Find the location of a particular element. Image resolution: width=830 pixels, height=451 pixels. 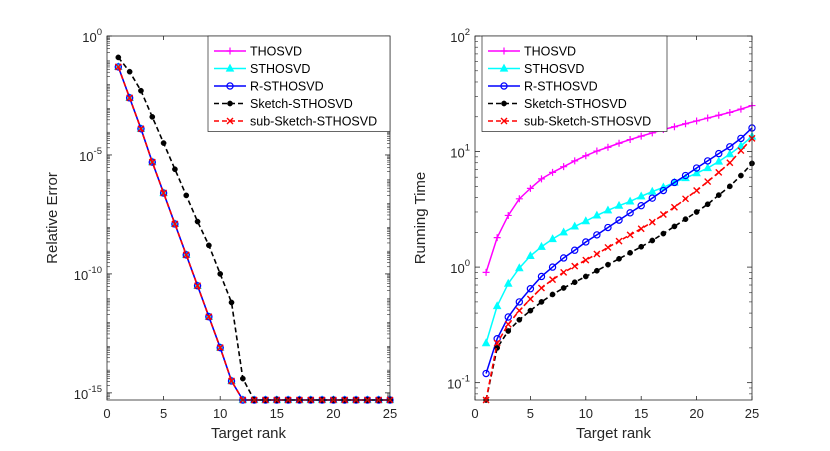

legend-entry: R-STHOSVD is located at coordinates (287, 87).